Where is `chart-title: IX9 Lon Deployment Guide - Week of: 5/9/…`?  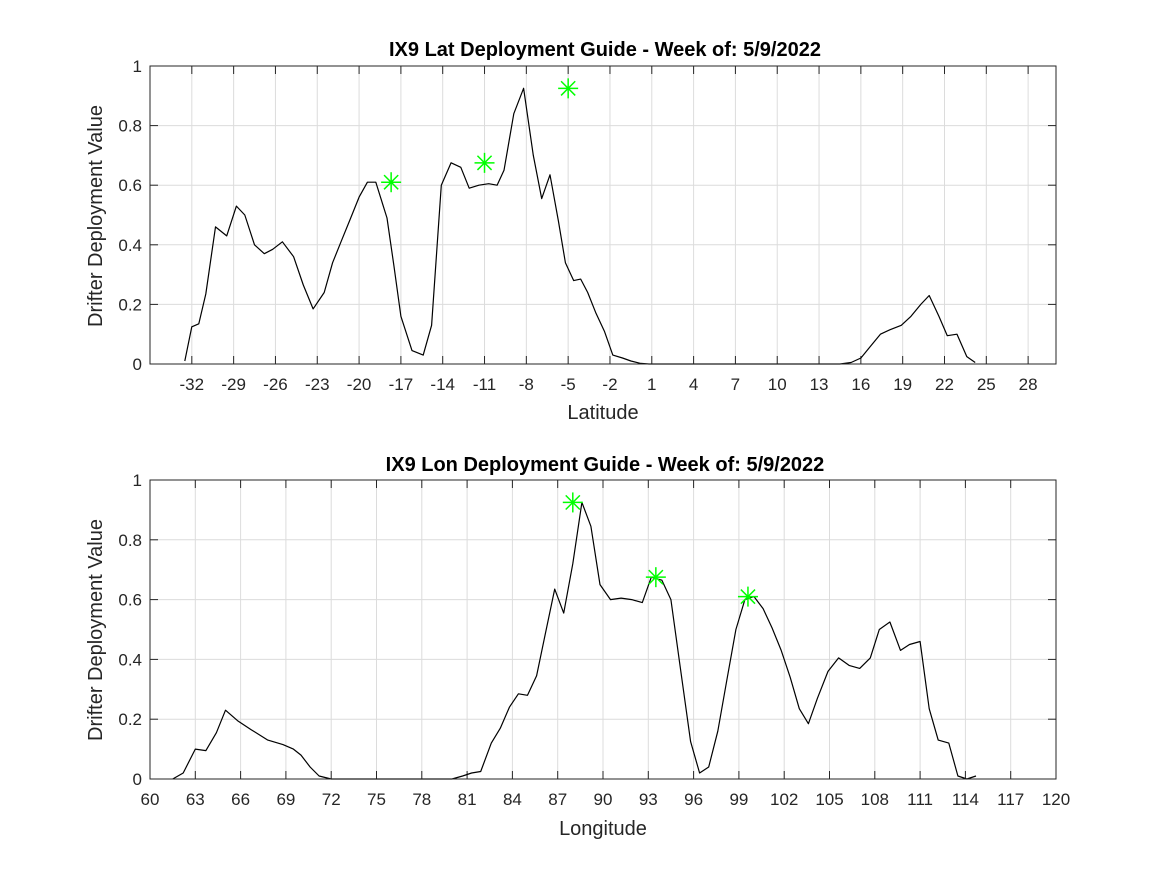 chart-title: IX9 Lon Deployment Guide - Week of: 5/9/… is located at coordinates (605, 465).